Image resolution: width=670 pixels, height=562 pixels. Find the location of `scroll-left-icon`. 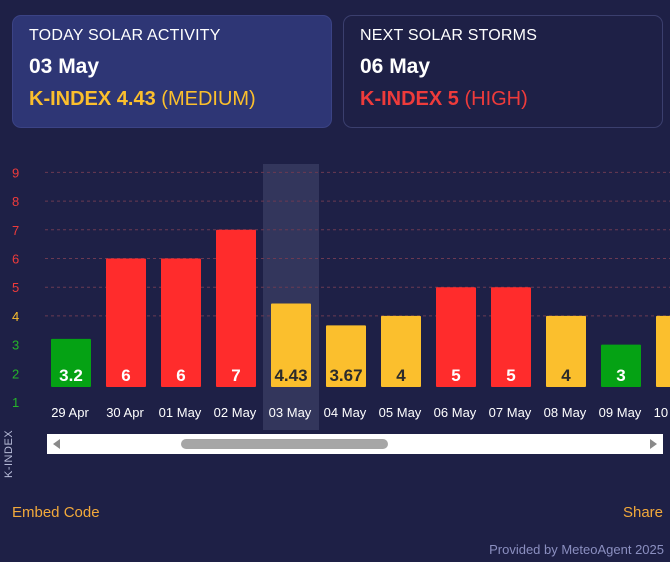

scroll-left-icon is located at coordinates (56, 444).